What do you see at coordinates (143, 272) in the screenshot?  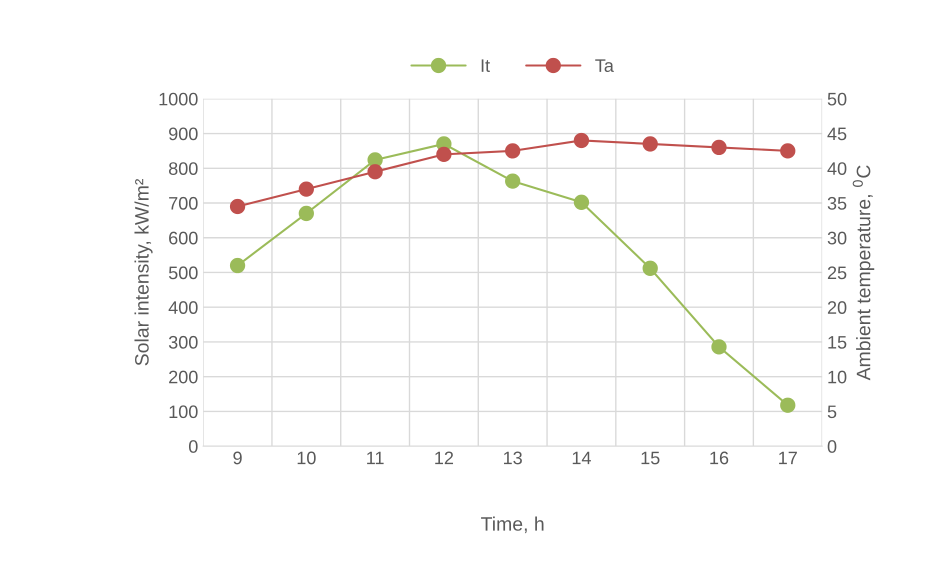 I see `y-axis-title: Solar intensity, kW/m²` at bounding box center [143, 272].